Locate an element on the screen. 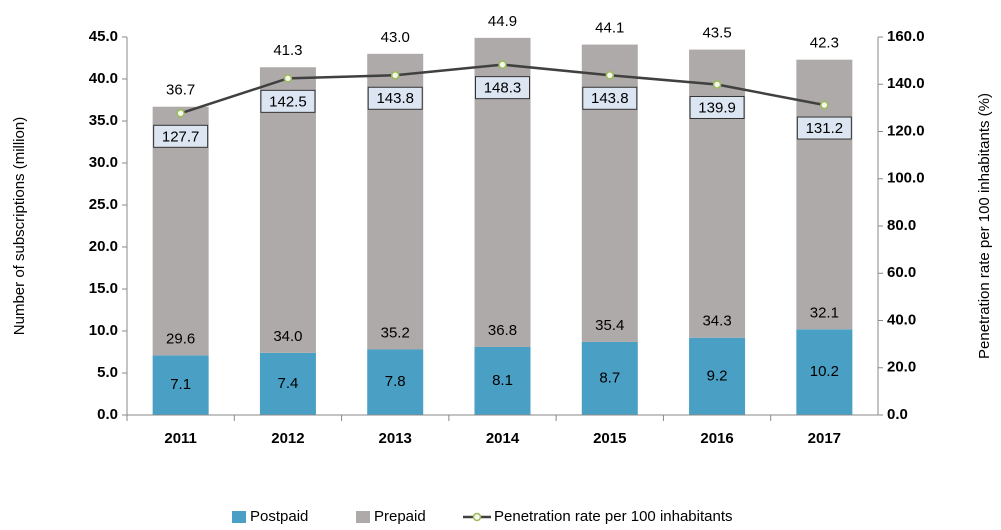  y2-tick-label: 80.0 is located at coordinates (901, 225).